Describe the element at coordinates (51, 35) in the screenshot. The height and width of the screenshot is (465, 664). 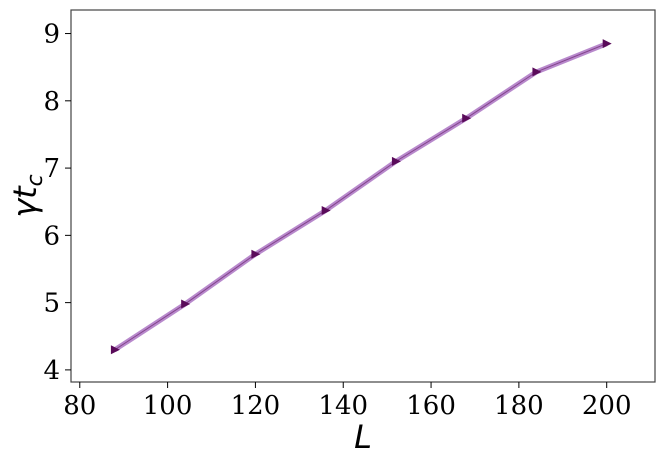
I see `y-tick-label: 9` at that location.